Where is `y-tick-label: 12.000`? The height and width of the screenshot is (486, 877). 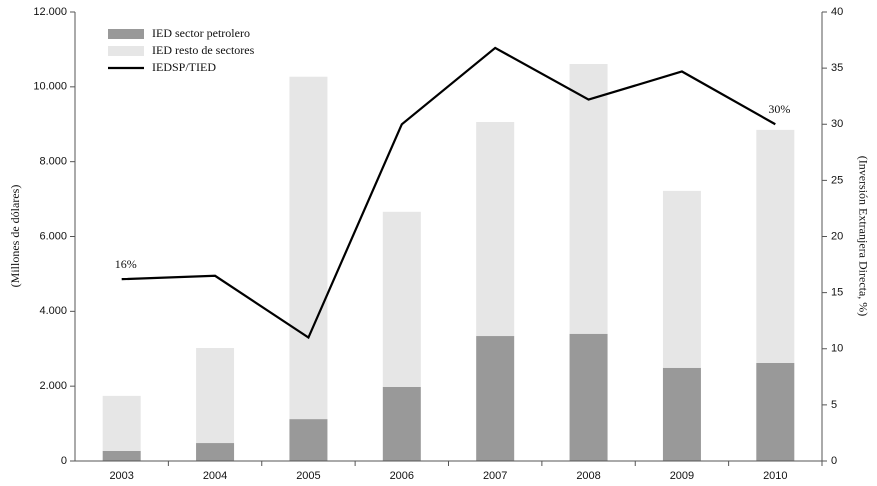
y-tick-label: 12.000 is located at coordinates (50, 12).